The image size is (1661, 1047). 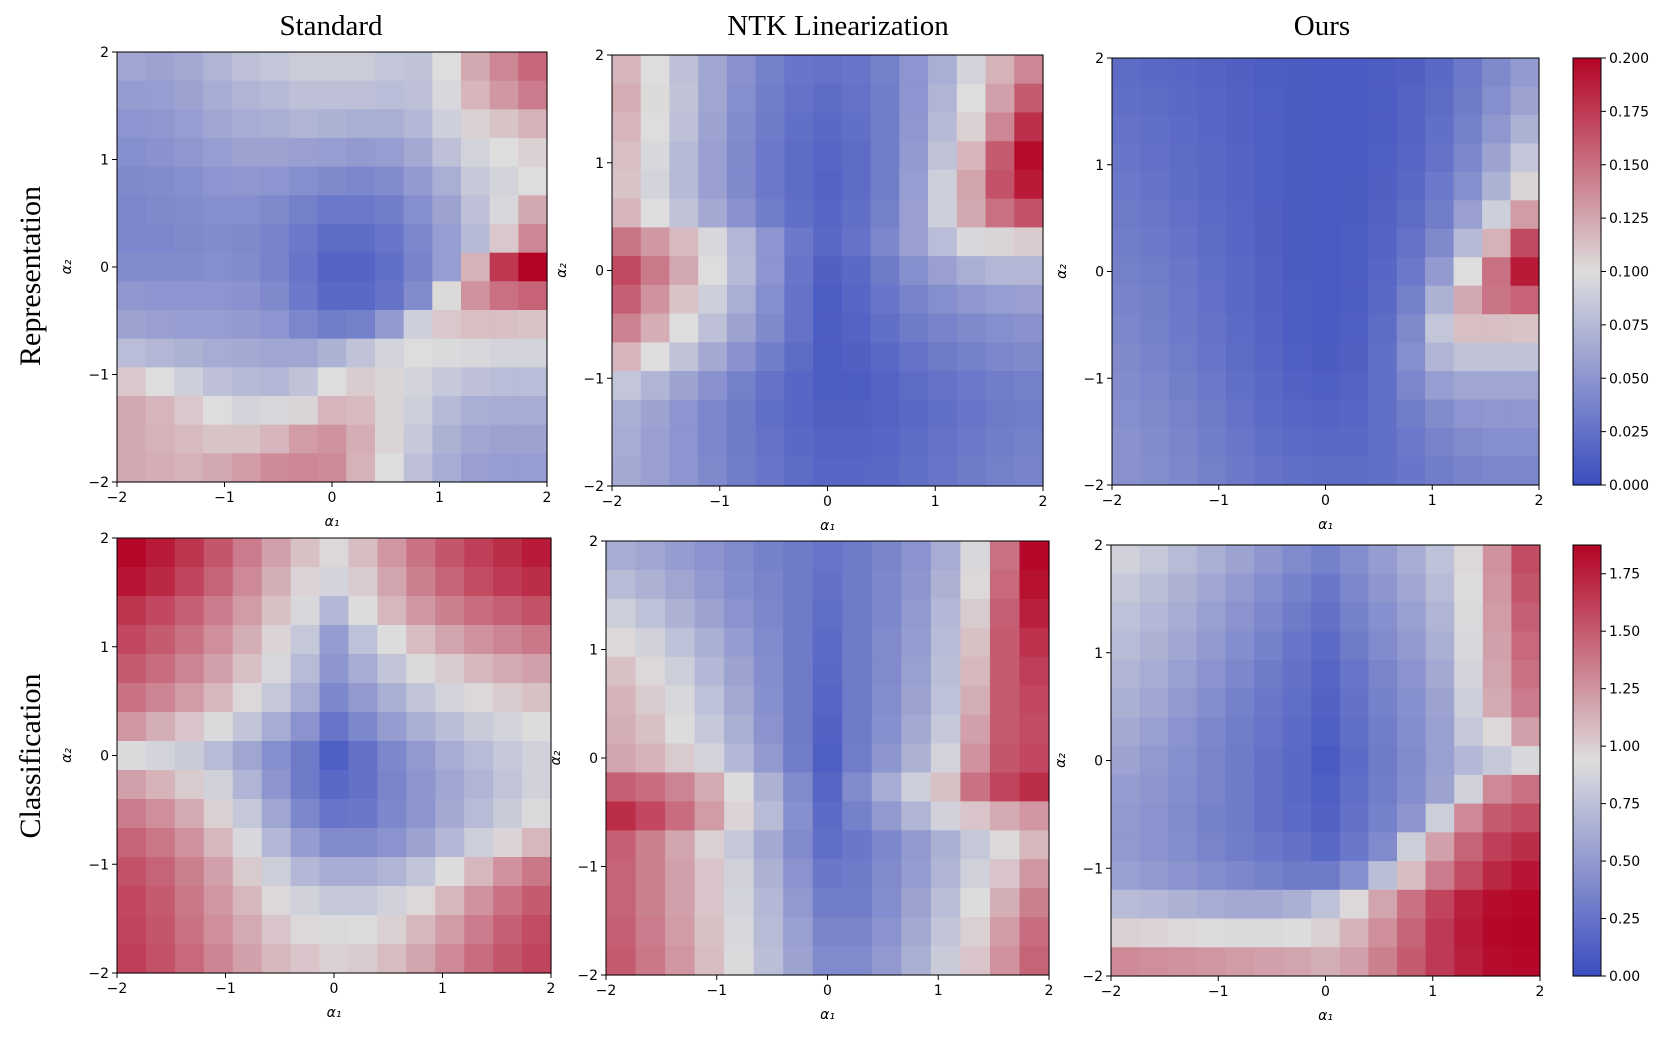 I want to click on x-tick-label: −2, so click(x=1112, y=501).